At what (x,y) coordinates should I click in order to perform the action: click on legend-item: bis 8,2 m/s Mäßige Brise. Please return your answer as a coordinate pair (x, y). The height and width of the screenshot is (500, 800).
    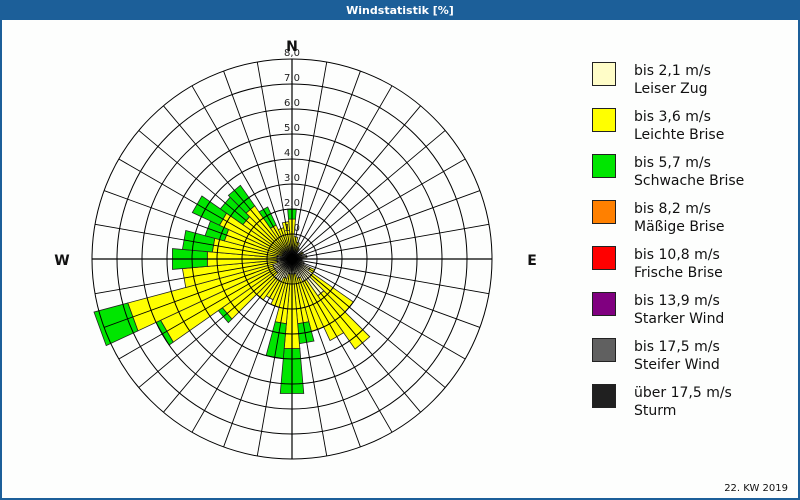
    Looking at the image, I should click on (692, 223).